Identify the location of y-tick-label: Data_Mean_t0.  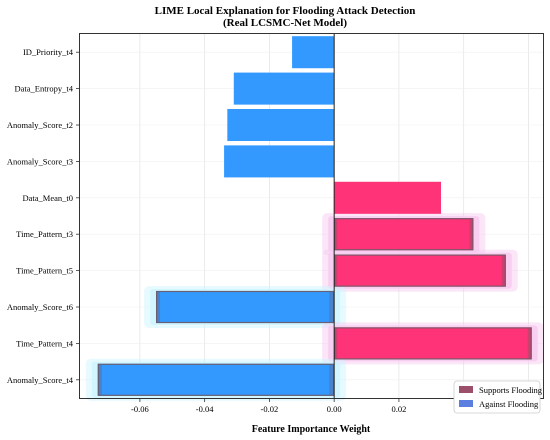
(47, 198).